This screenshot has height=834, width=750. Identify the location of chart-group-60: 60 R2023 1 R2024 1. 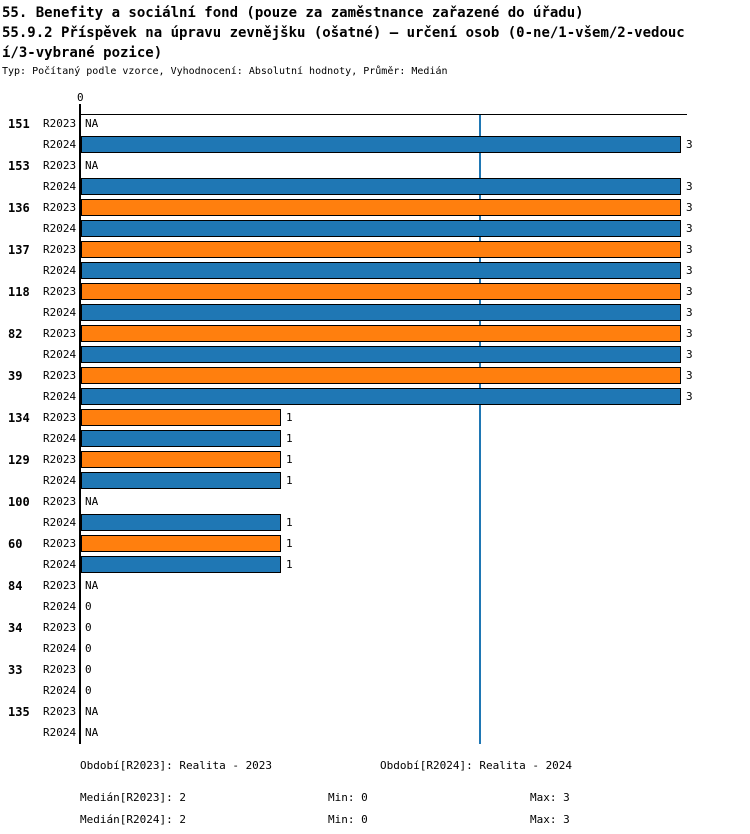
(375, 555).